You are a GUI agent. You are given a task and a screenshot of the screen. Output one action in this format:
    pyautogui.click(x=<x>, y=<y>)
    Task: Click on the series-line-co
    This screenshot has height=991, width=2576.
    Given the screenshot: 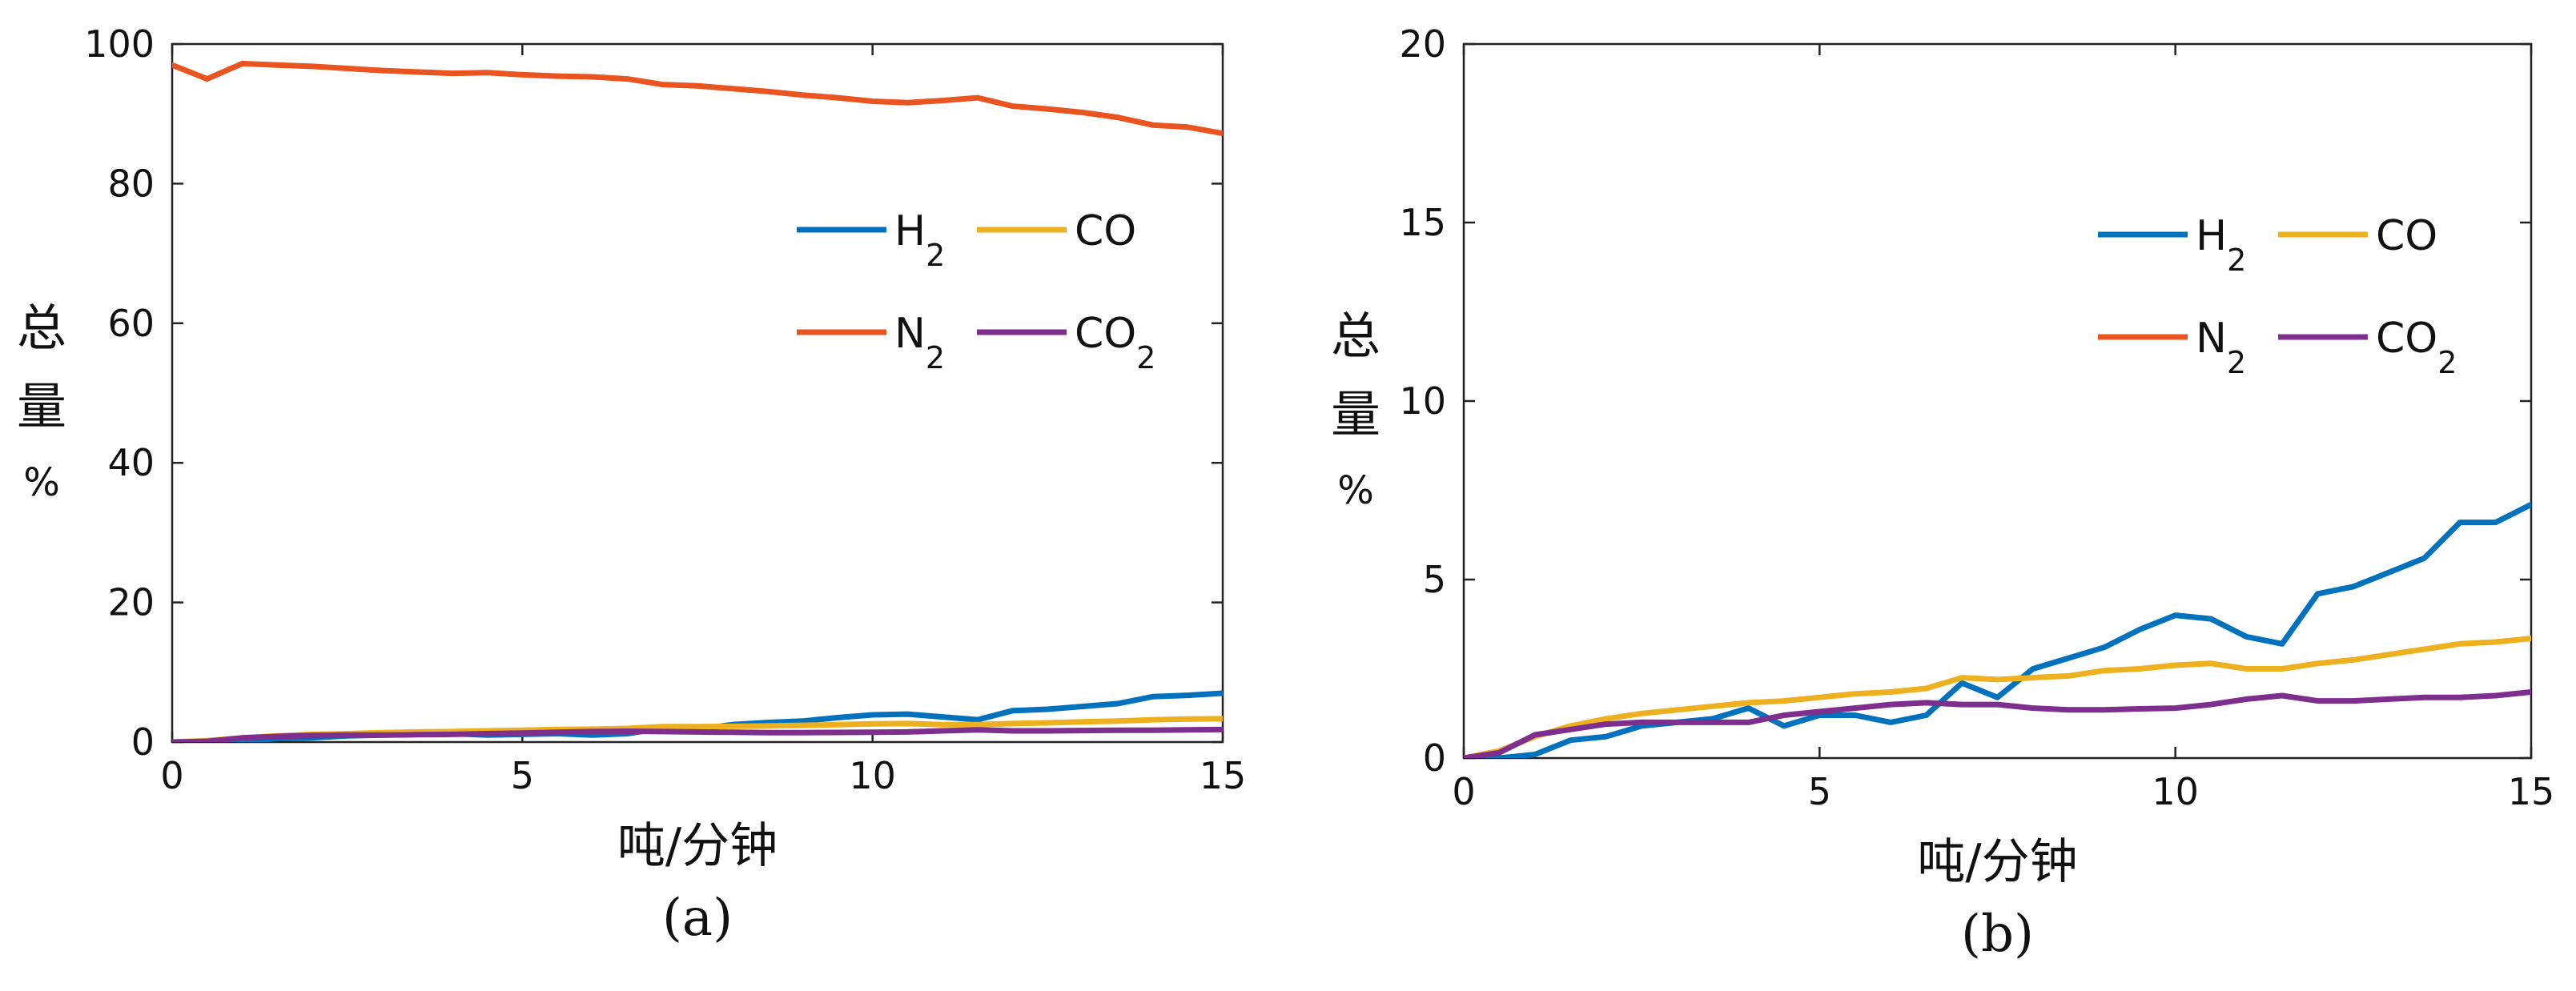 What is the action you would take?
    pyautogui.click(x=1997, y=697)
    